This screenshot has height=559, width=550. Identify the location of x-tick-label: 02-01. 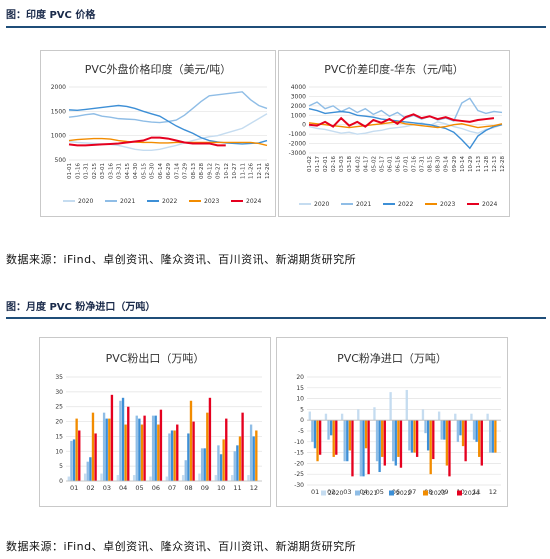
(326, 164).